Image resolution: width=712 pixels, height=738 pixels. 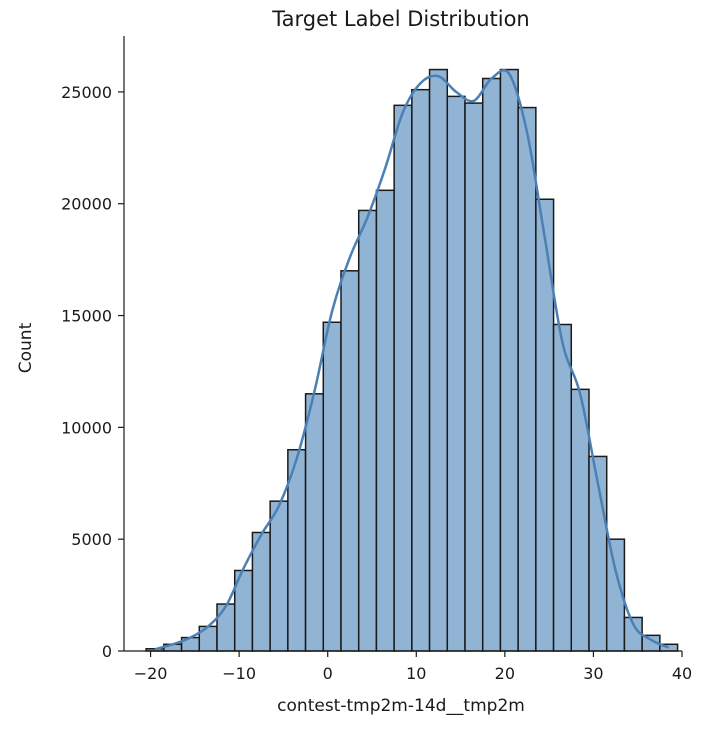 What do you see at coordinates (505, 673) in the screenshot?
I see `x-tick-label: 20` at bounding box center [505, 673].